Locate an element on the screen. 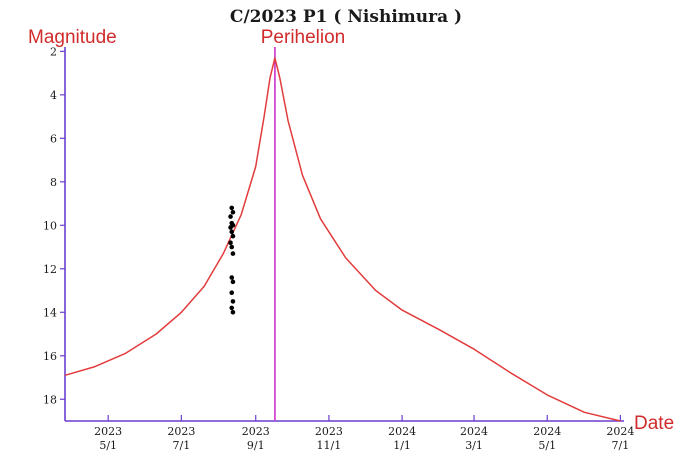 This screenshot has width=700, height=473. y-tick-label: 18 is located at coordinates (50, 399).